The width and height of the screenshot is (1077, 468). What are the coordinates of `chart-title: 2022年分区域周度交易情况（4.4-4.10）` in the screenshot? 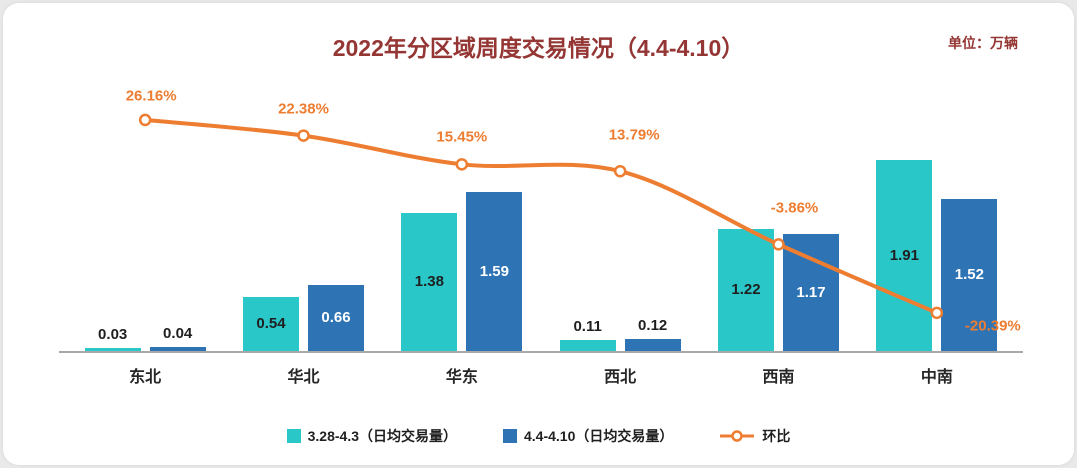 It's located at (538, 48).